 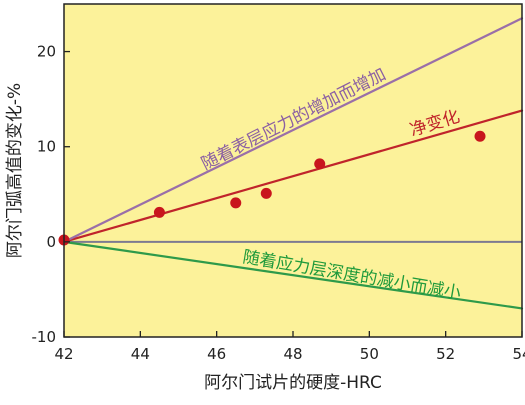 What do you see at coordinates (293, 383) in the screenshot?
I see `x-axis-title: 阿尔门试片的硬度-HRC` at bounding box center [293, 383].